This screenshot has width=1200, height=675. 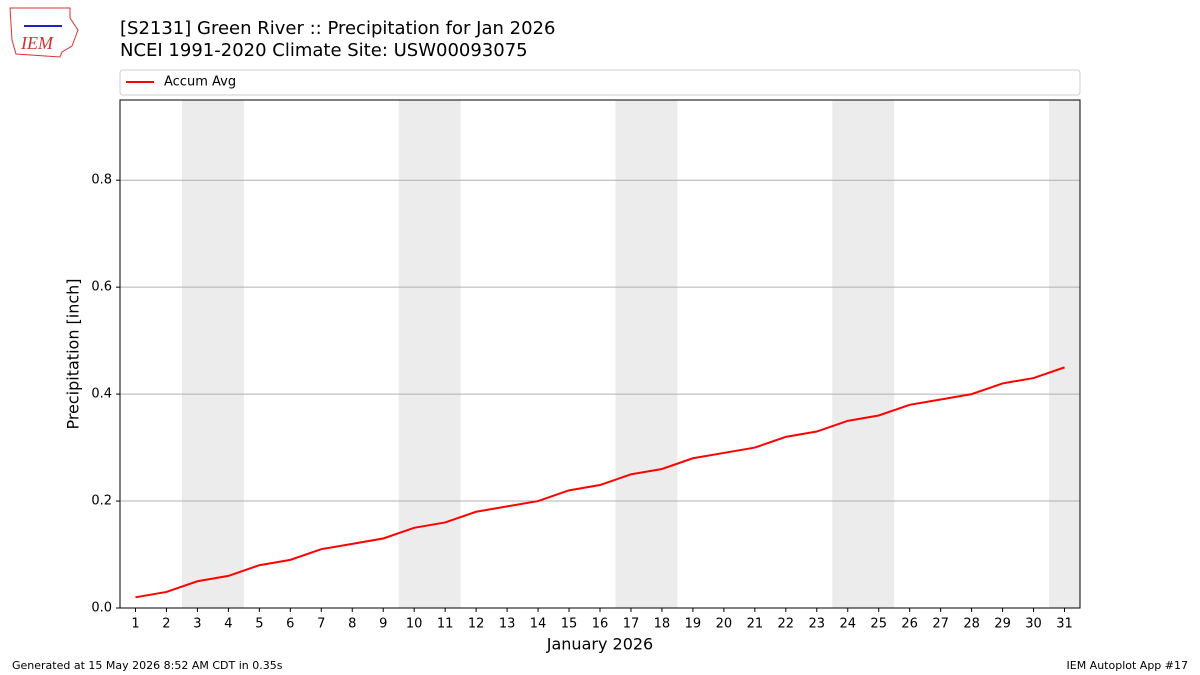 What do you see at coordinates (445, 624) in the screenshot?
I see `x-tick-label: 11` at bounding box center [445, 624].